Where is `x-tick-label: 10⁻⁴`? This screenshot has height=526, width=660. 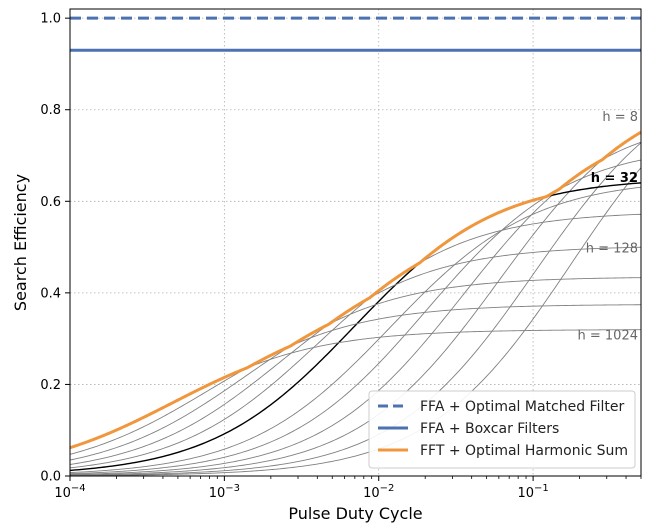
x-tick-label: 10⁻⁴ is located at coordinates (69, 492).